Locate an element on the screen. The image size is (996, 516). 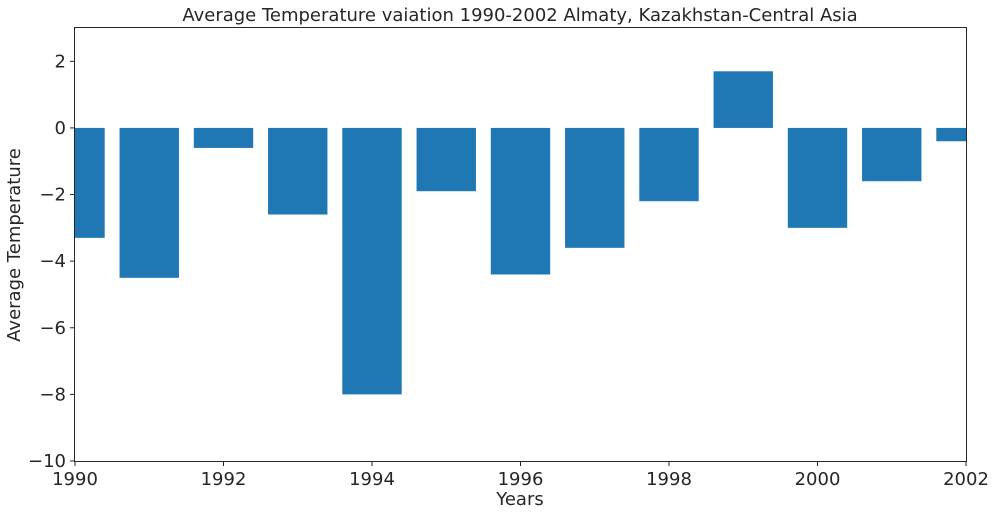
y-tick-label: 2 is located at coordinates (60, 61).